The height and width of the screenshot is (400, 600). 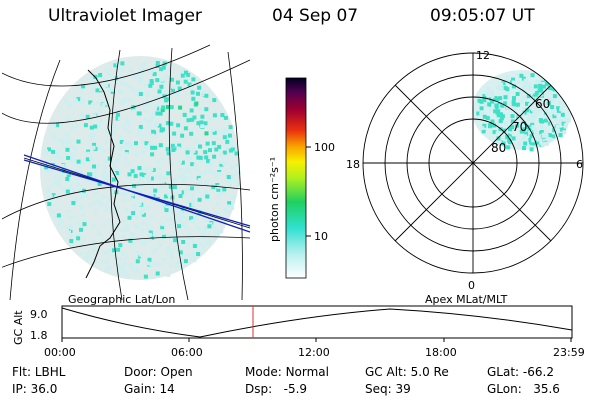 What do you see at coordinates (441, 352) in the screenshot?
I see `xtick-1800: 18:00` at bounding box center [441, 352].